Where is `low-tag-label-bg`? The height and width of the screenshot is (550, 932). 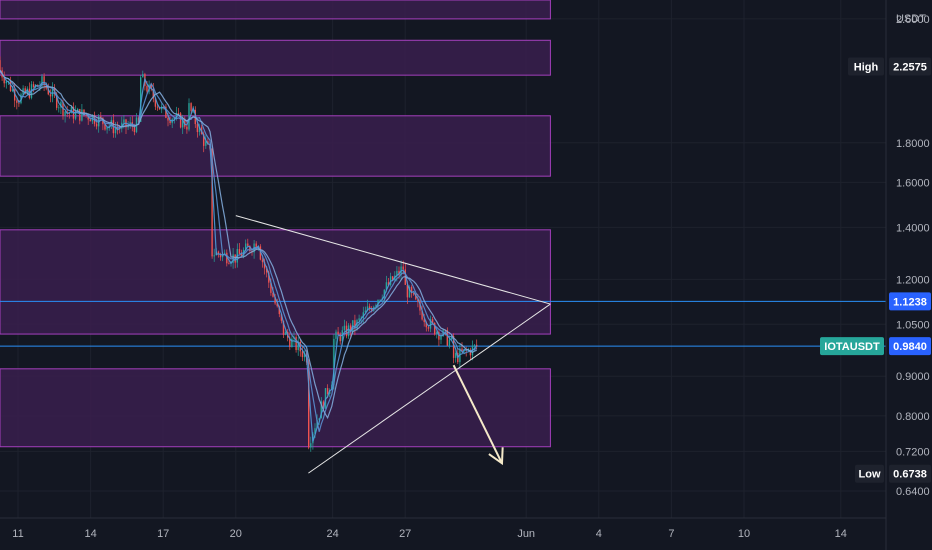
low-tag-label-bg is located at coordinates (869, 473).